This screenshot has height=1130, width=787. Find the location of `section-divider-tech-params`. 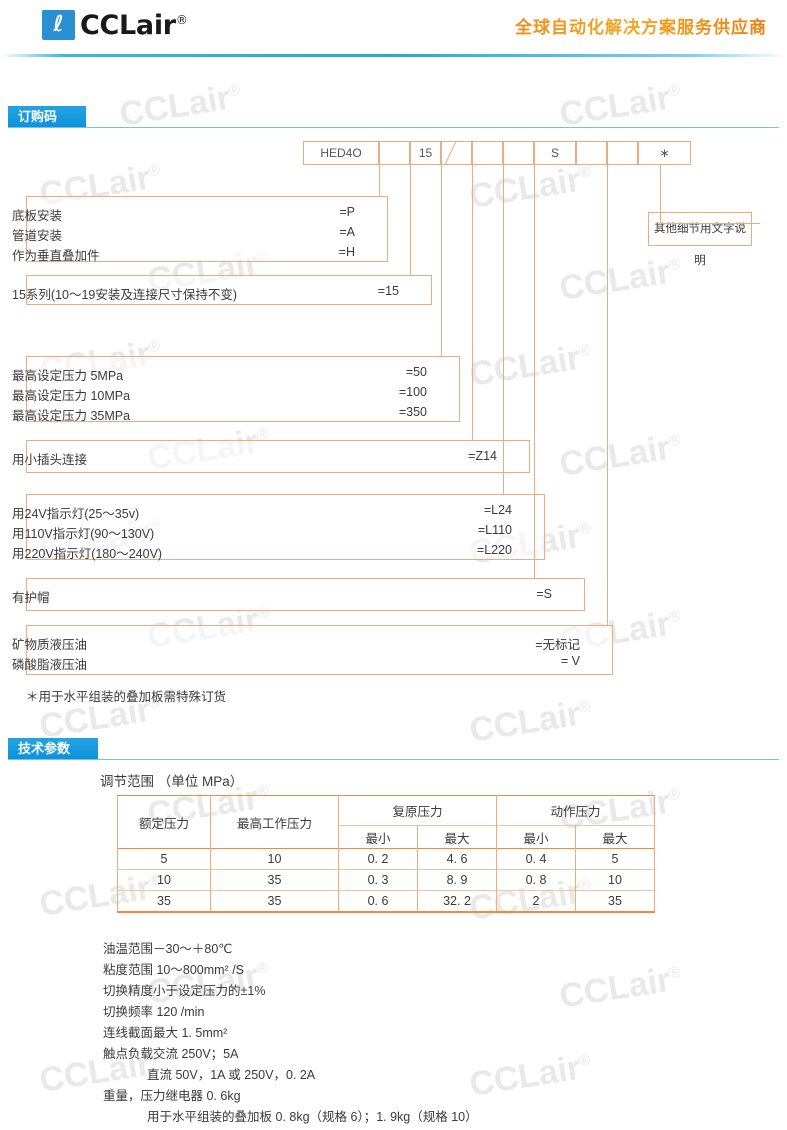

section-divider-tech-params is located at coordinates (393, 759).